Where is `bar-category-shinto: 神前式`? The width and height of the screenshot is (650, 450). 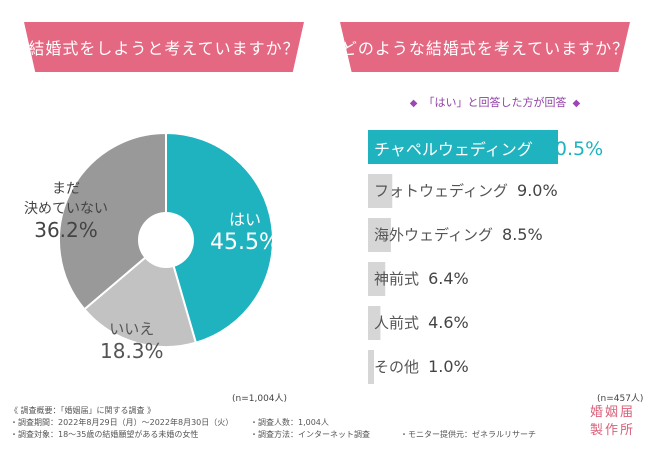
bar-category-shinto: 神前式 is located at coordinates (397, 279).